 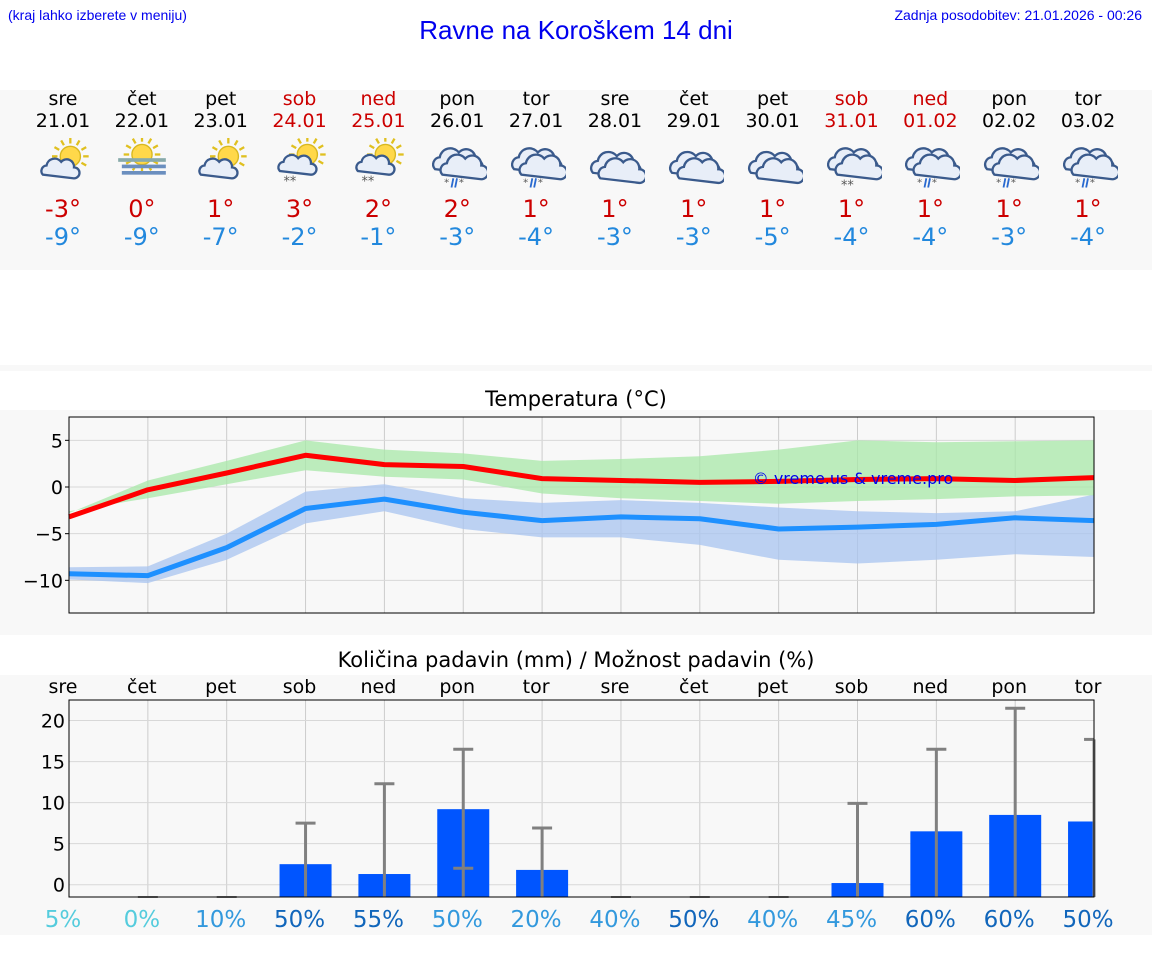 I want to click on precipitation-chance: 0%, so click(x=142, y=920).